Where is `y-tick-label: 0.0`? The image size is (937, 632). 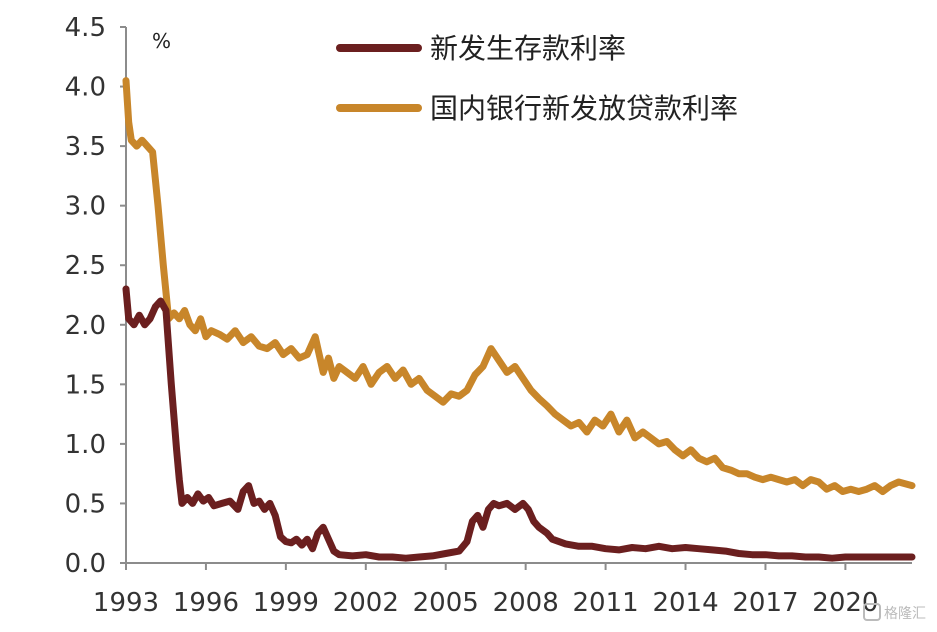
y-tick-label: 0.0 is located at coordinates (85, 564).